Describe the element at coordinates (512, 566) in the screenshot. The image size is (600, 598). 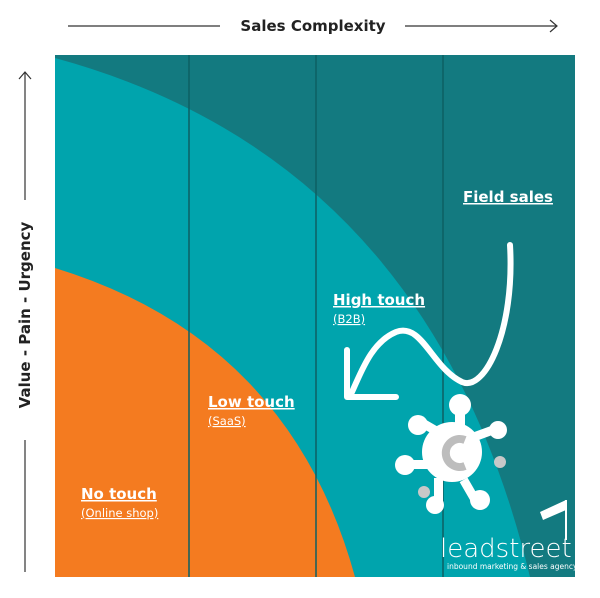
I see `logo-tagline: inbound marketing & sales agency` at that location.